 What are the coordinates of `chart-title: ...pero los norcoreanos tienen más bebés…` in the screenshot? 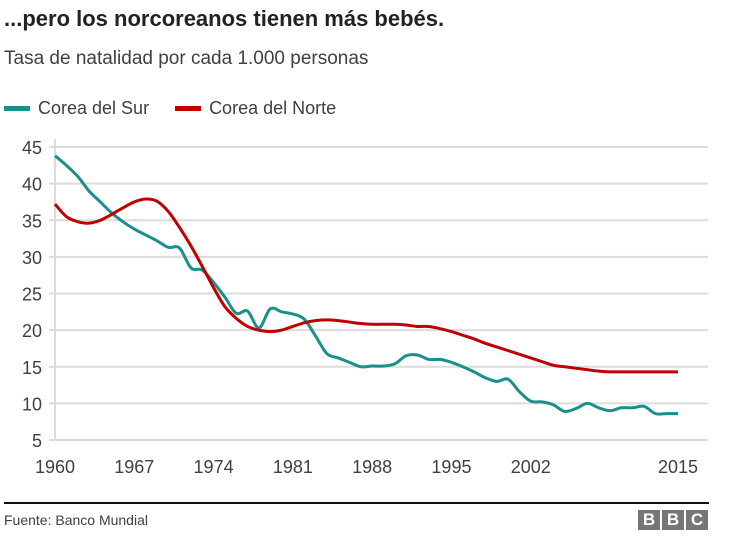 It's located at (224, 18).